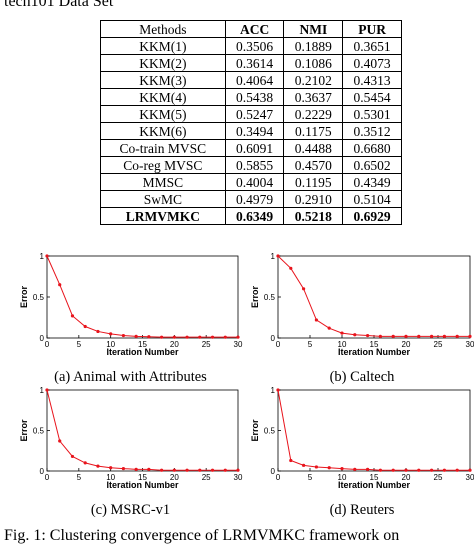 Image resolution: width=474 pixels, height=545 pixels. I want to click on subfigure-caption: (c) MSRC-v1, so click(130, 510).